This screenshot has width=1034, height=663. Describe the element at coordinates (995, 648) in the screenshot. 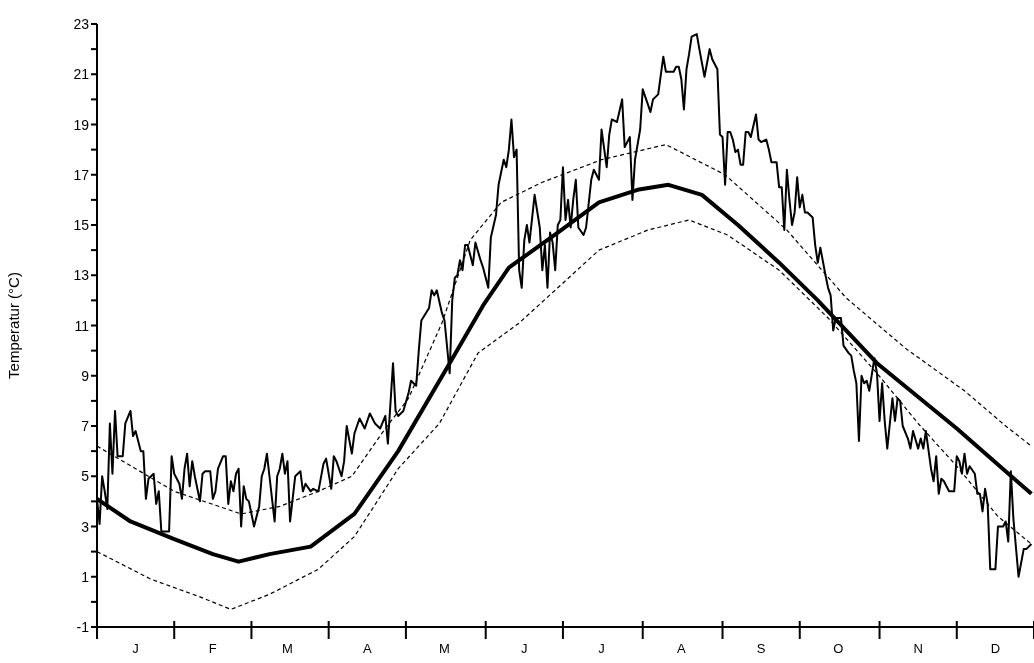

I see `x-tick-label: D` at that location.